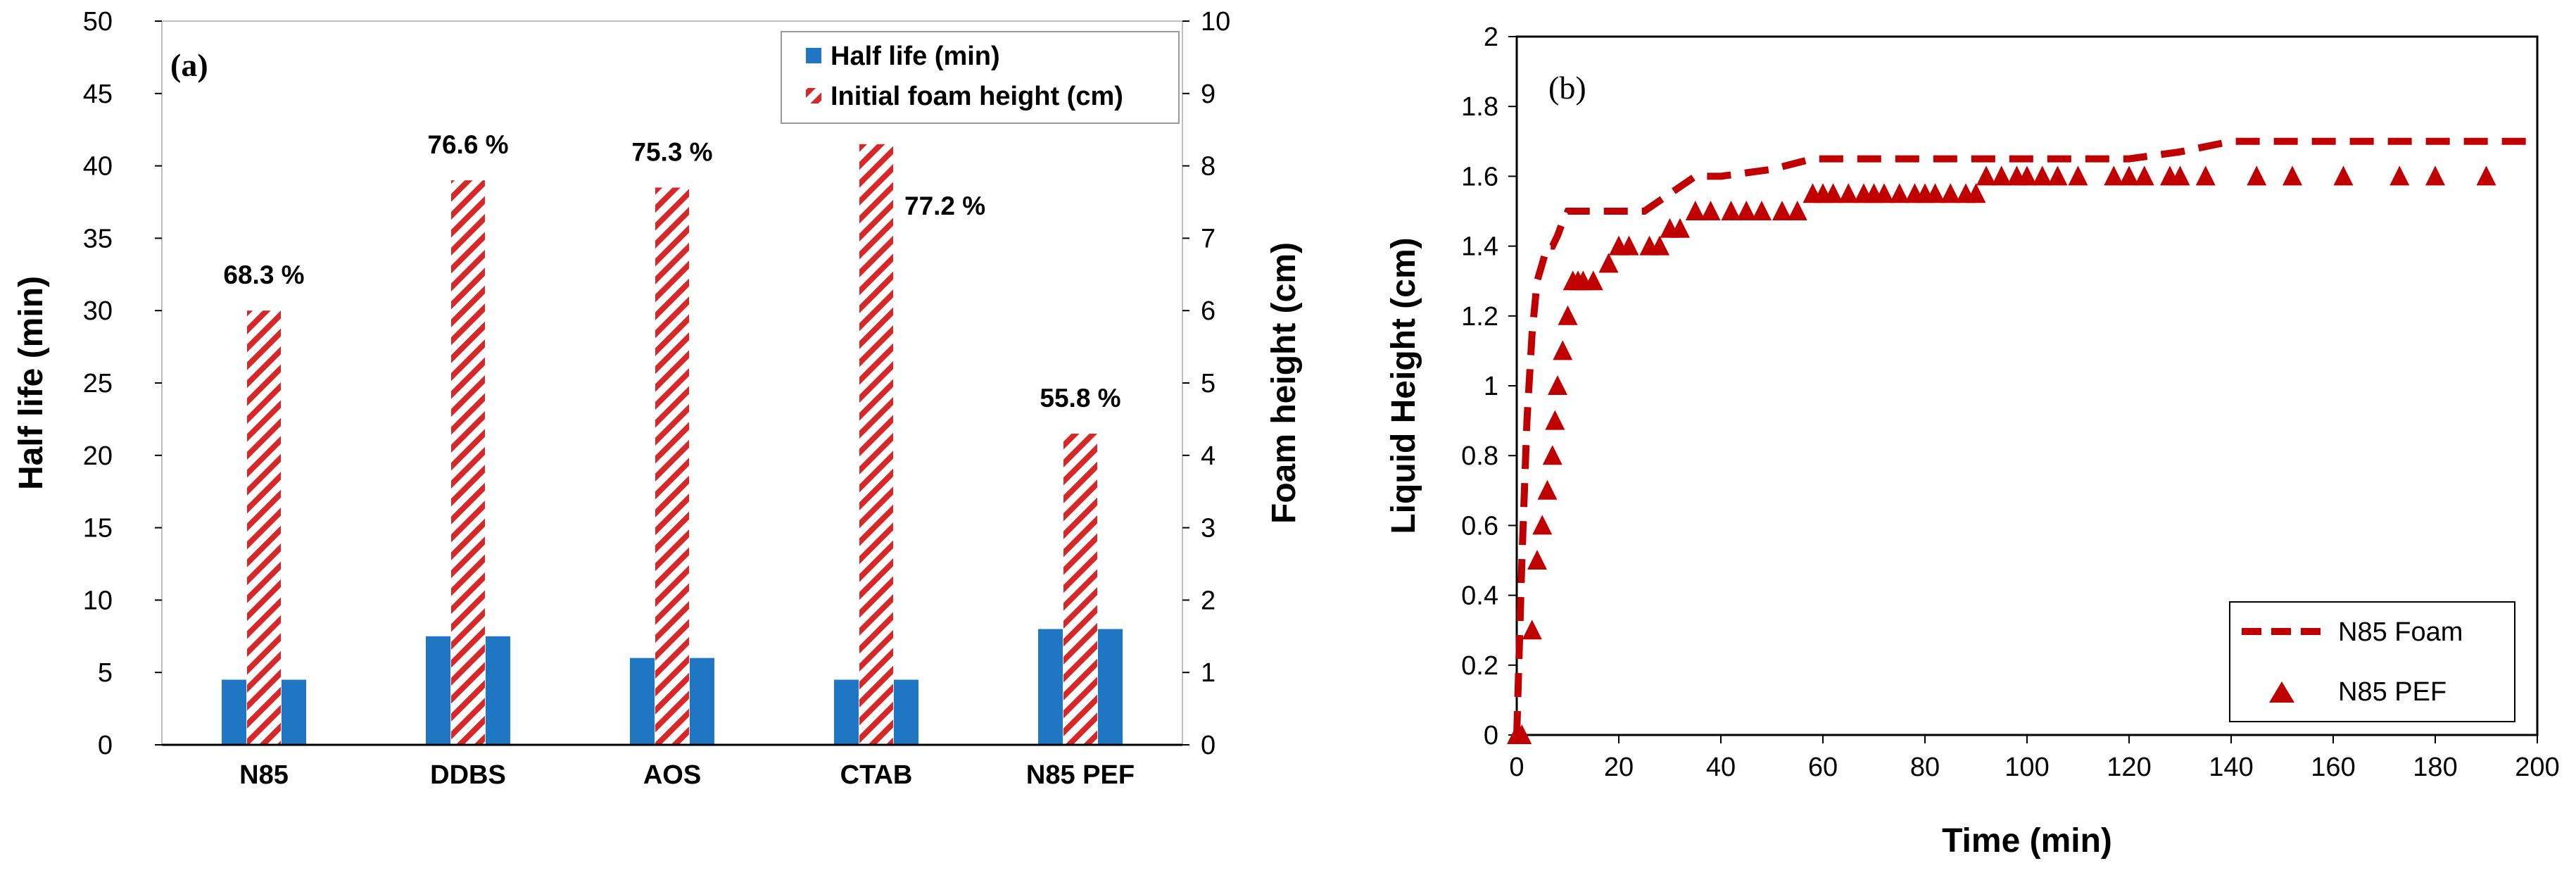 The height and width of the screenshot is (880, 2576). What do you see at coordinates (189, 65) in the screenshot?
I see `panel-label-a: (a)` at bounding box center [189, 65].